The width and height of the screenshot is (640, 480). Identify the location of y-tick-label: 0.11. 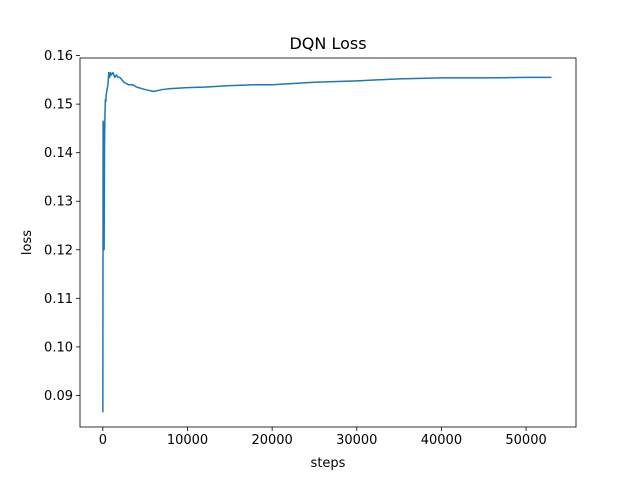
(58, 299).